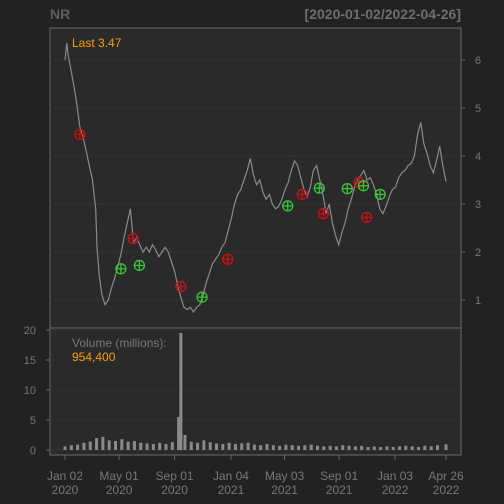  What do you see at coordinates (478, 61) in the screenshot?
I see `price-tick-label: 6` at bounding box center [478, 61].